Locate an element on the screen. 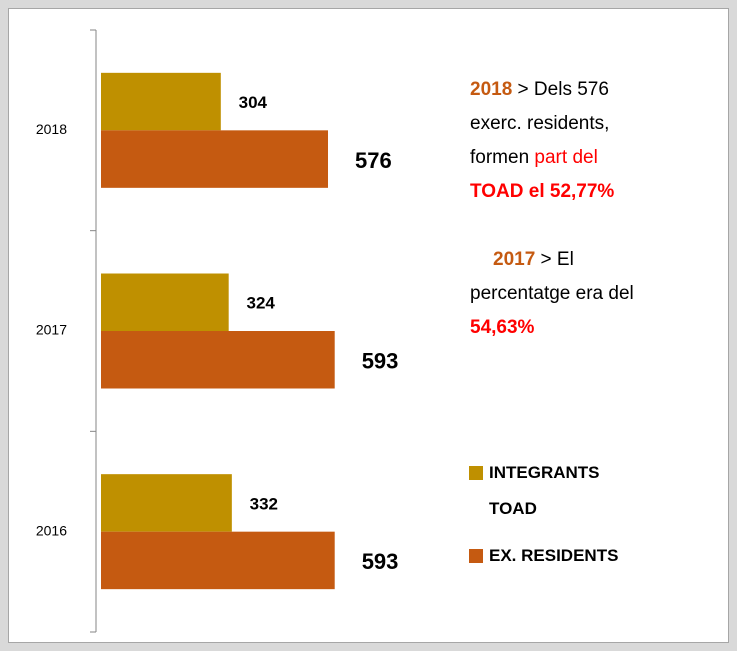 Image resolution: width=737 pixels, height=651 pixels. data-label: 324 is located at coordinates (261, 303).